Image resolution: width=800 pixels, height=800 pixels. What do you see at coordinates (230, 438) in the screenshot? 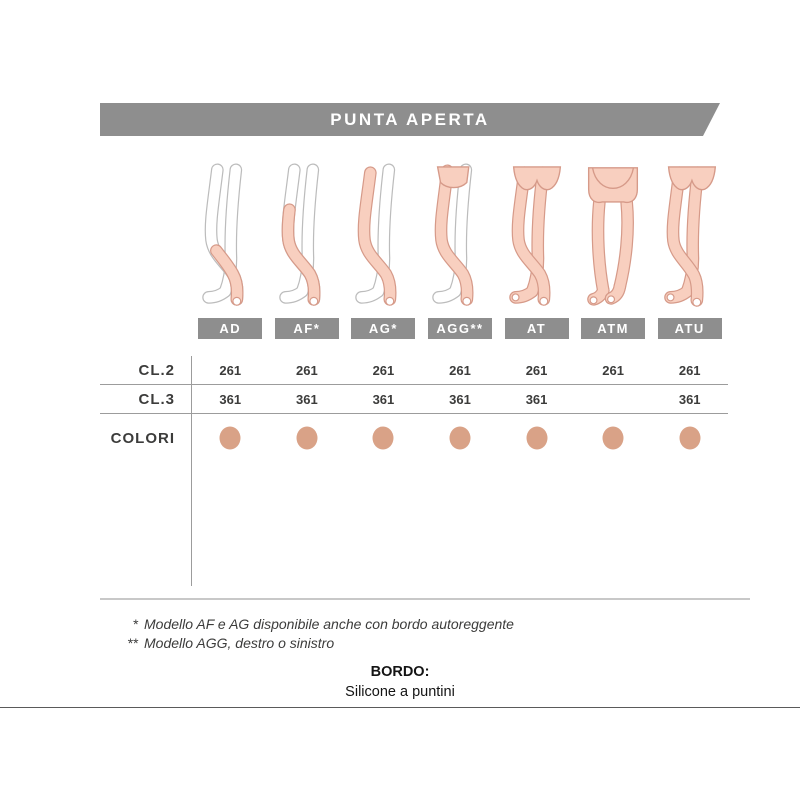
I see `color-dot-ad-icon` at bounding box center [230, 438].